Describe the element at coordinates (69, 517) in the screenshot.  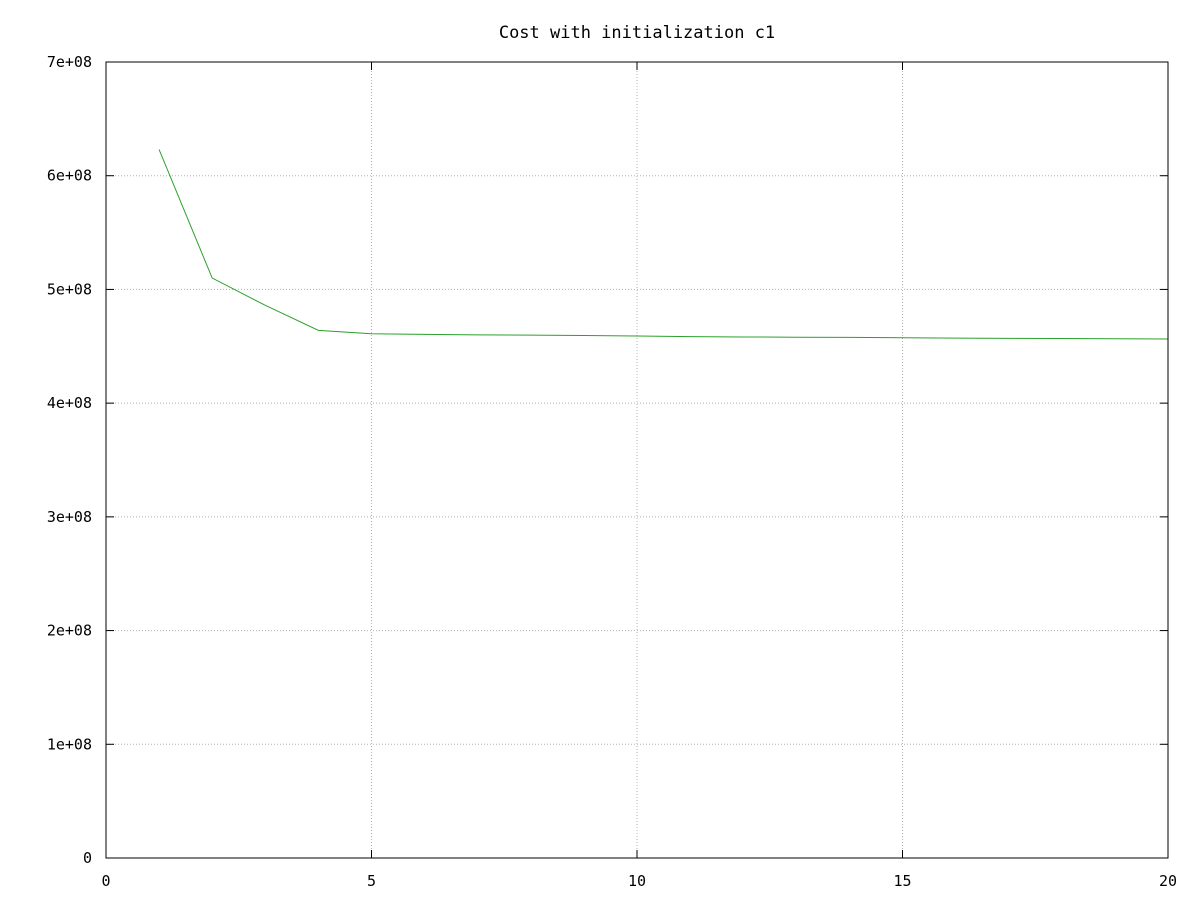
I see `y-tick-label: 3e+08` at that location.